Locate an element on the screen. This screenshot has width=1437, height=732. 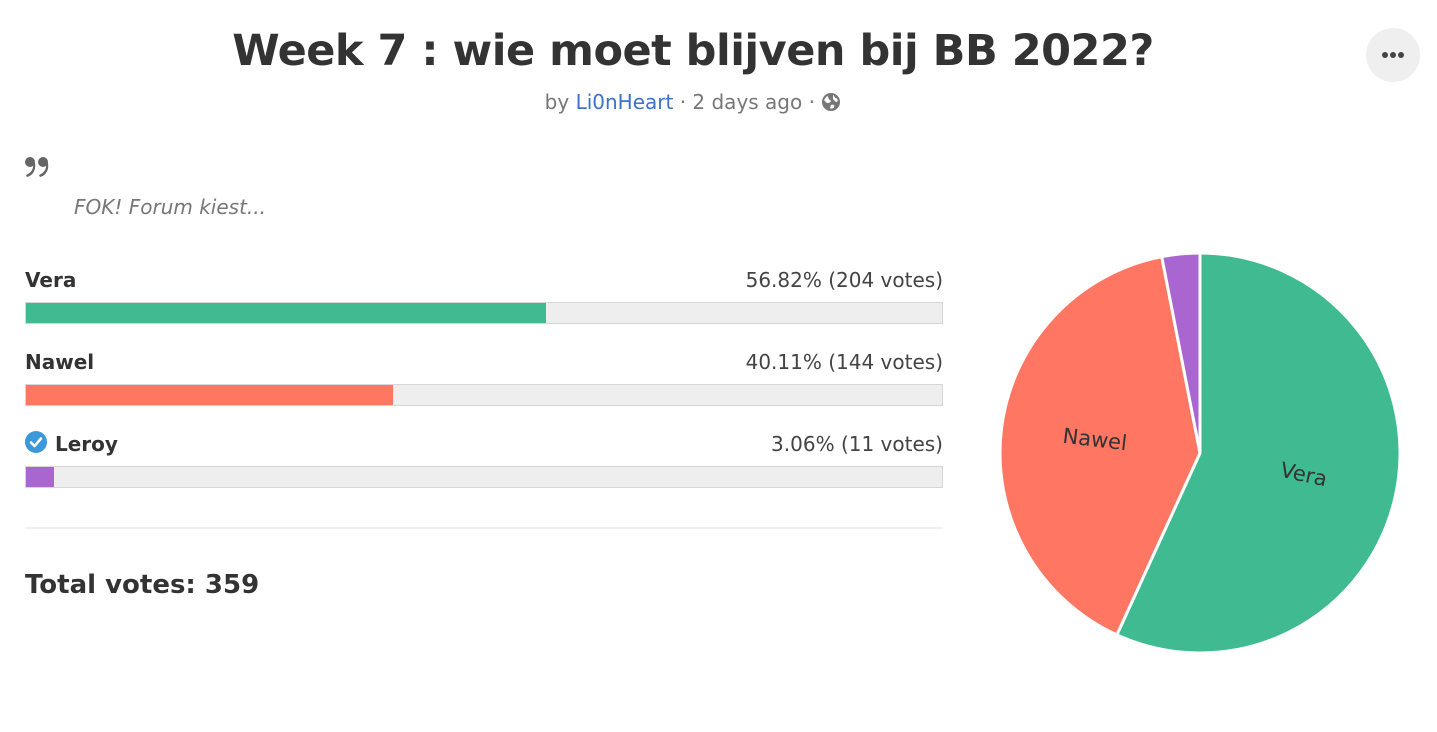
option-name: Vera is located at coordinates (51, 280).